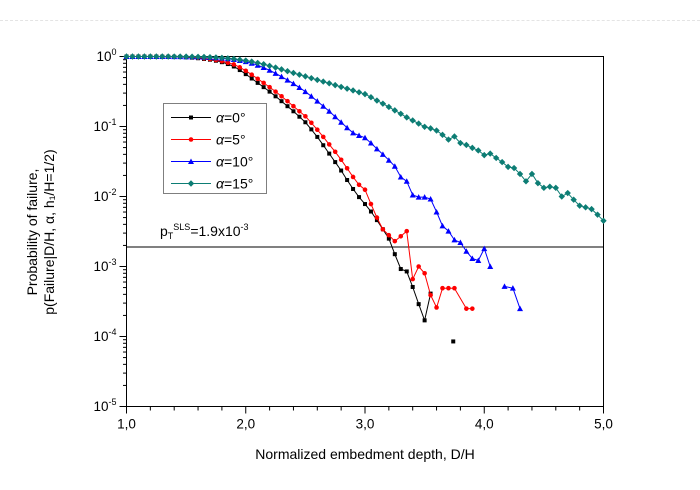 This screenshot has width=700, height=490. Describe the element at coordinates (104, 405) in the screenshot. I see `y-tick-label: 10⁻⁵` at that location.